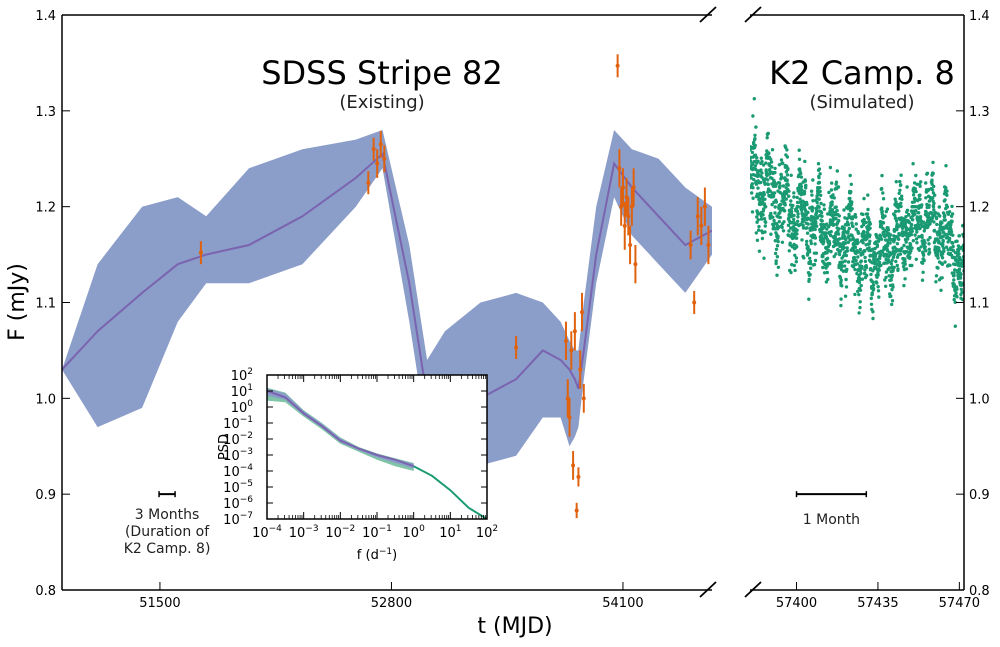  What do you see at coordinates (238, 423) in the screenshot?
I see `inset-y-tick-label: 10⁻¹` at bounding box center [238, 423].